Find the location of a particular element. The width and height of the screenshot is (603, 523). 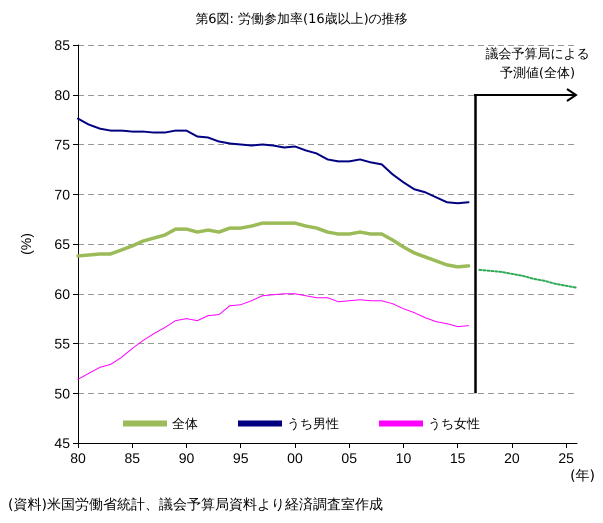

y-tick-label: 45 is located at coordinates (62, 443).